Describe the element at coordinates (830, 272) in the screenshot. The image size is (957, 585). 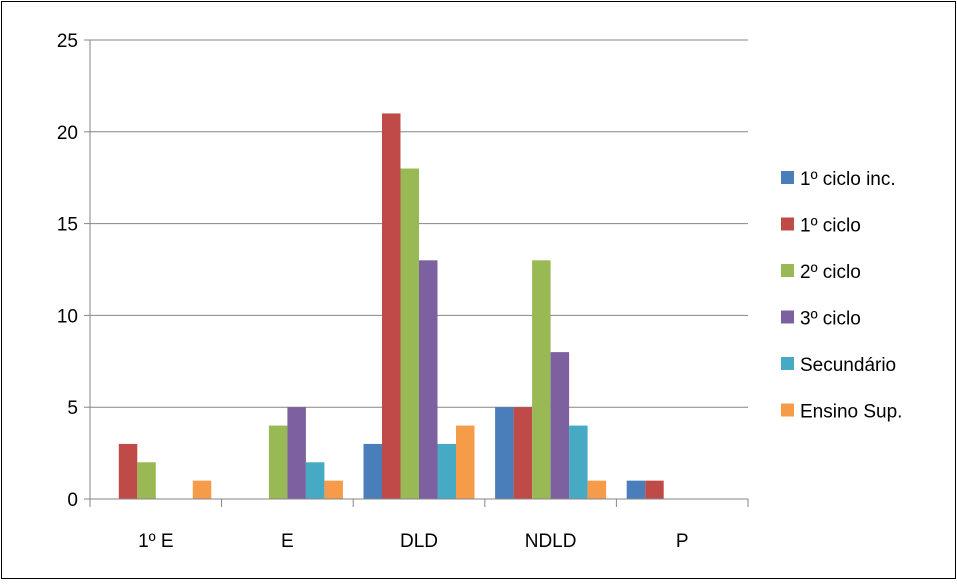
I see `legend-label: 2º ciclo` at that location.